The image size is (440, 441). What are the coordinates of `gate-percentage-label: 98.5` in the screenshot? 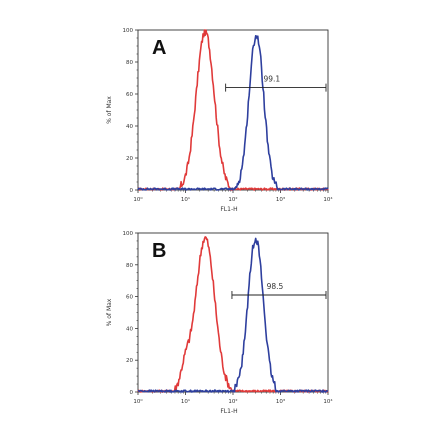 It's located at (275, 286).